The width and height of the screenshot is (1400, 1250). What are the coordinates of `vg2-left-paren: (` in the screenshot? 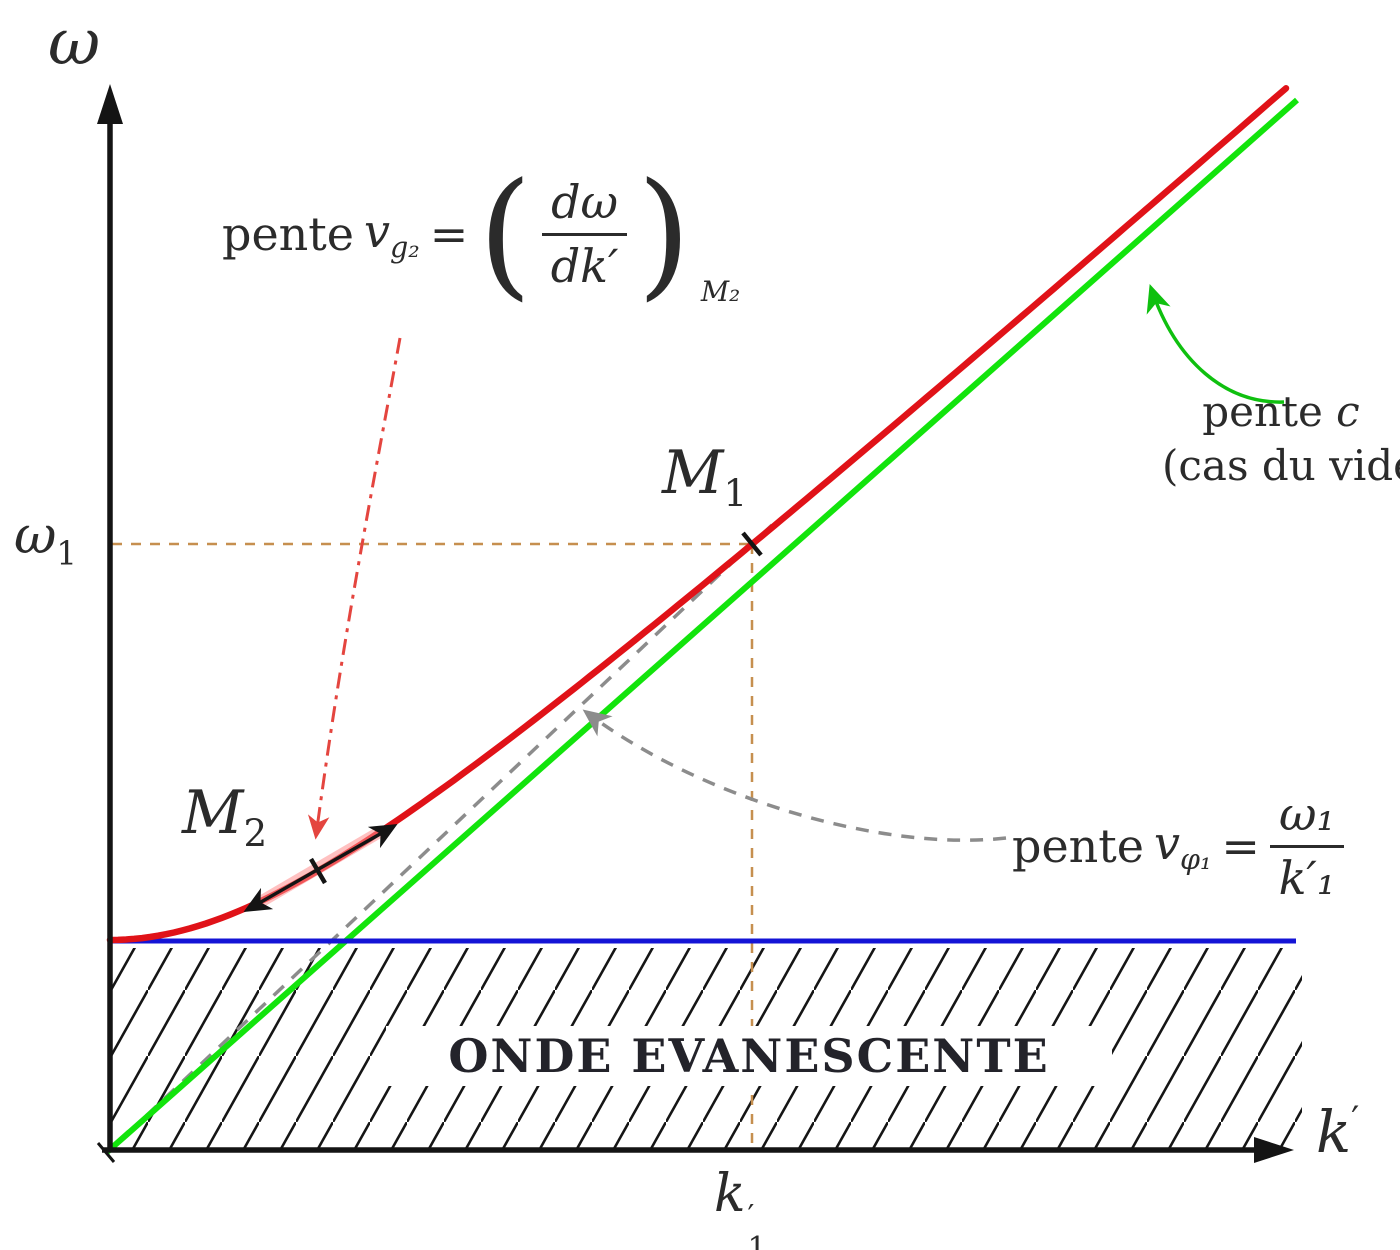 It's located at (505, 234).